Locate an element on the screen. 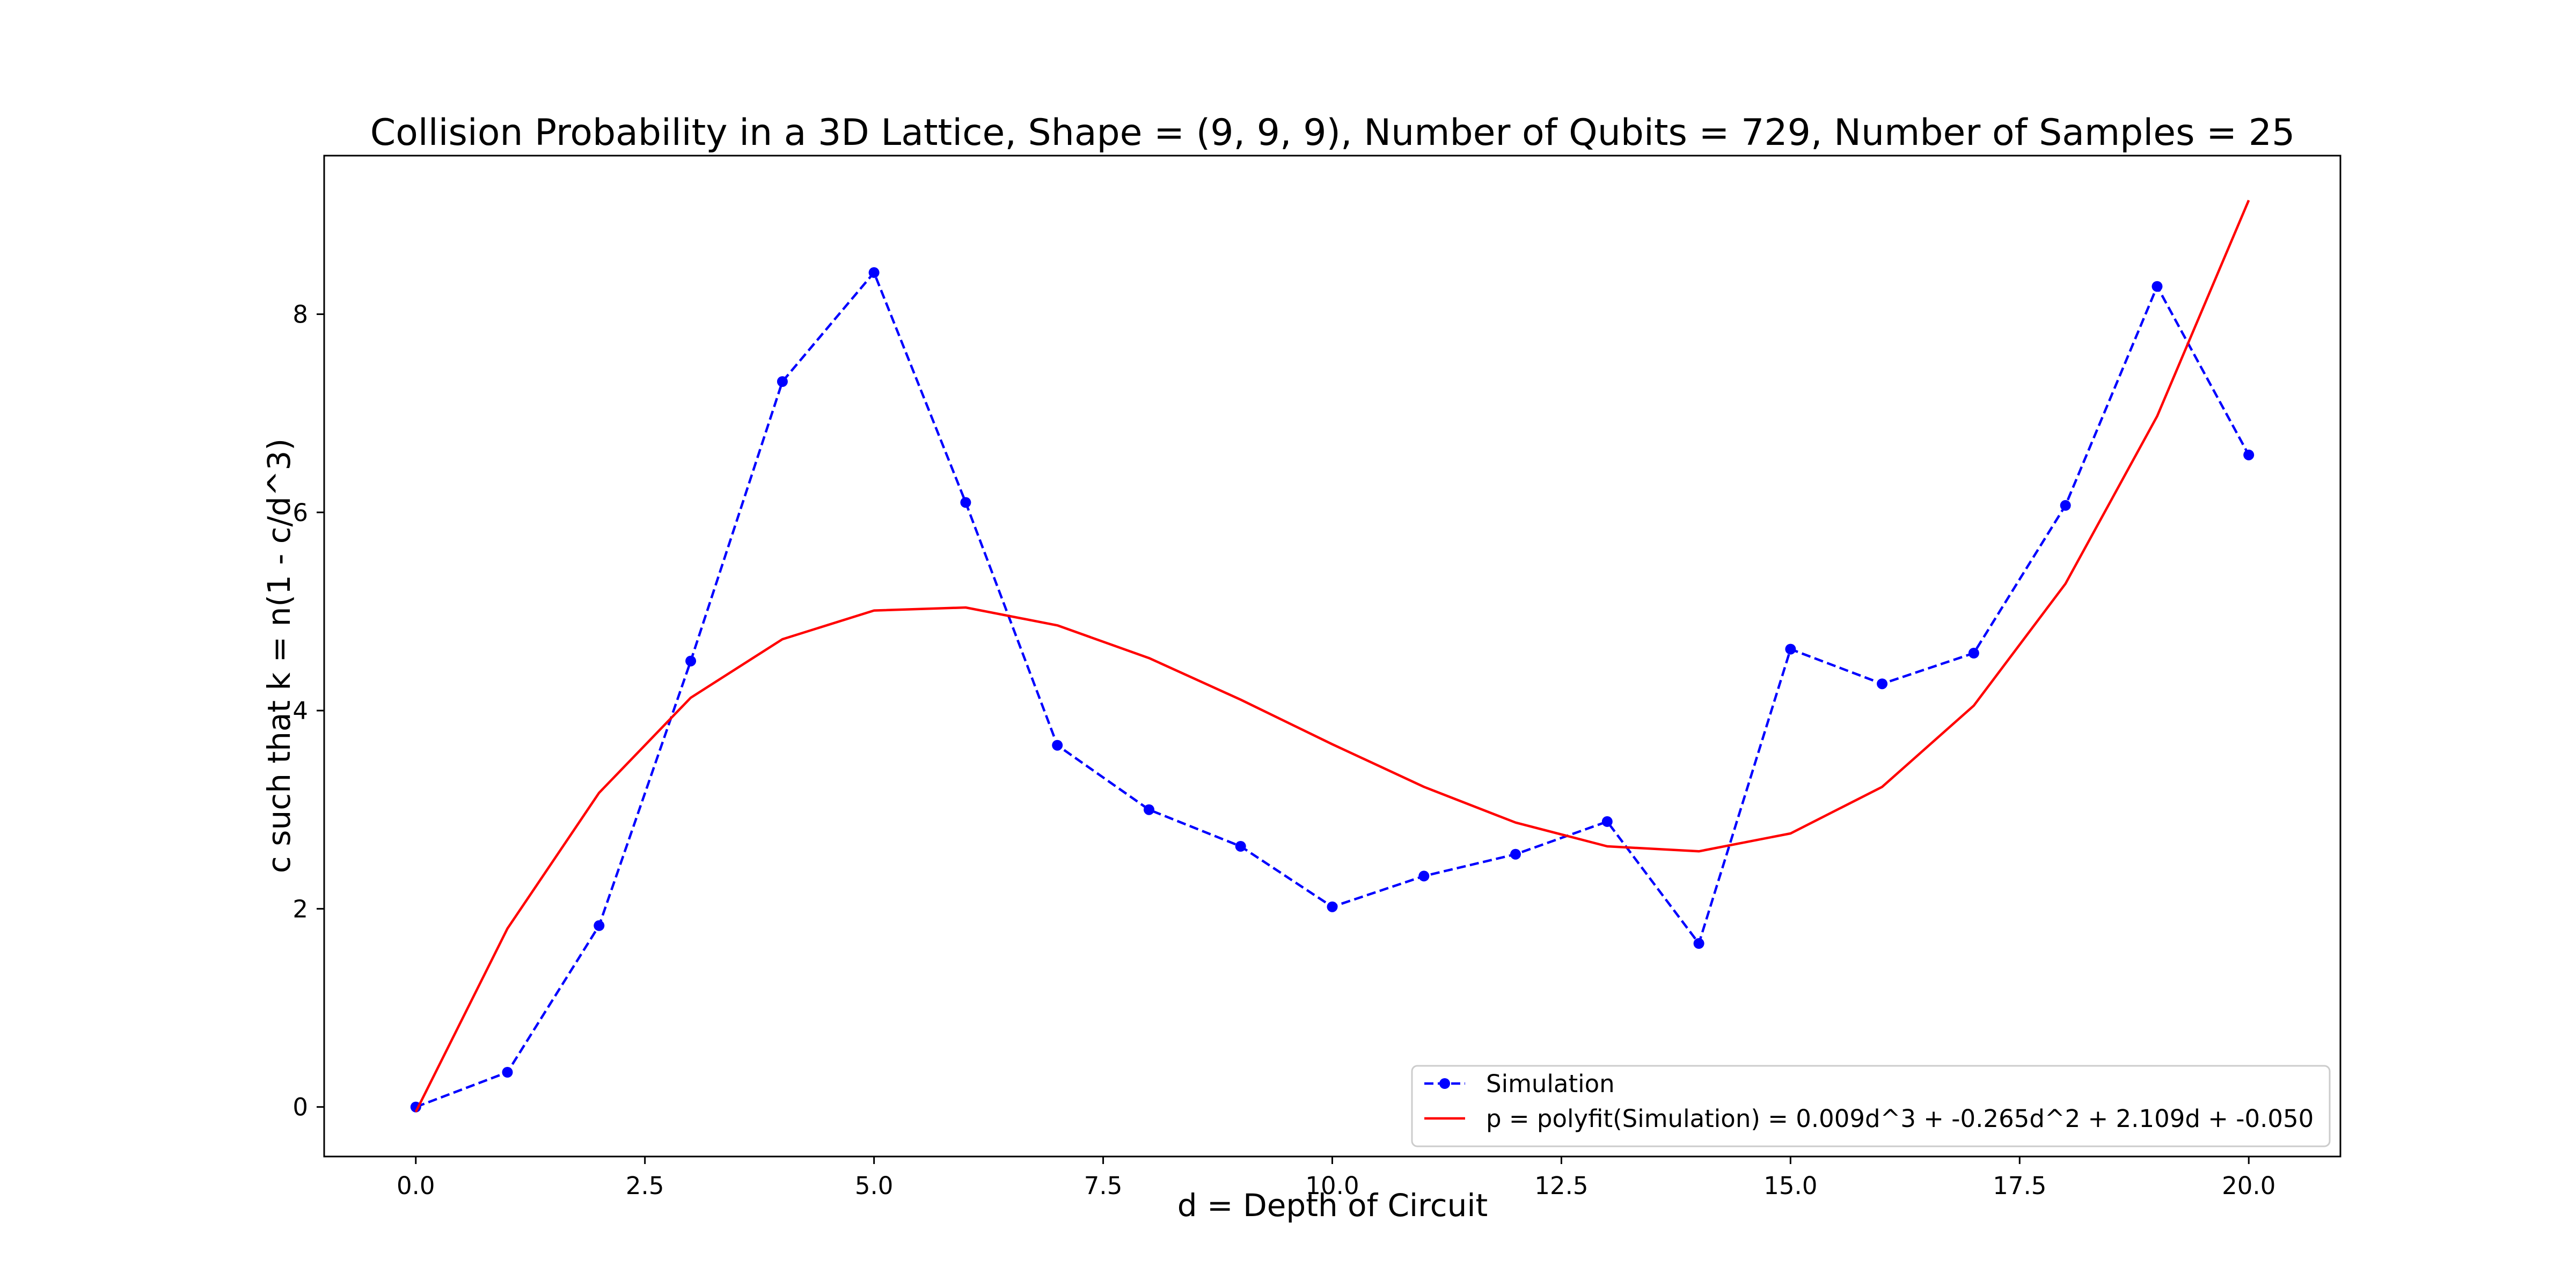 The height and width of the screenshot is (1288, 2576). y-tick-label: 0 is located at coordinates (300, 1107).